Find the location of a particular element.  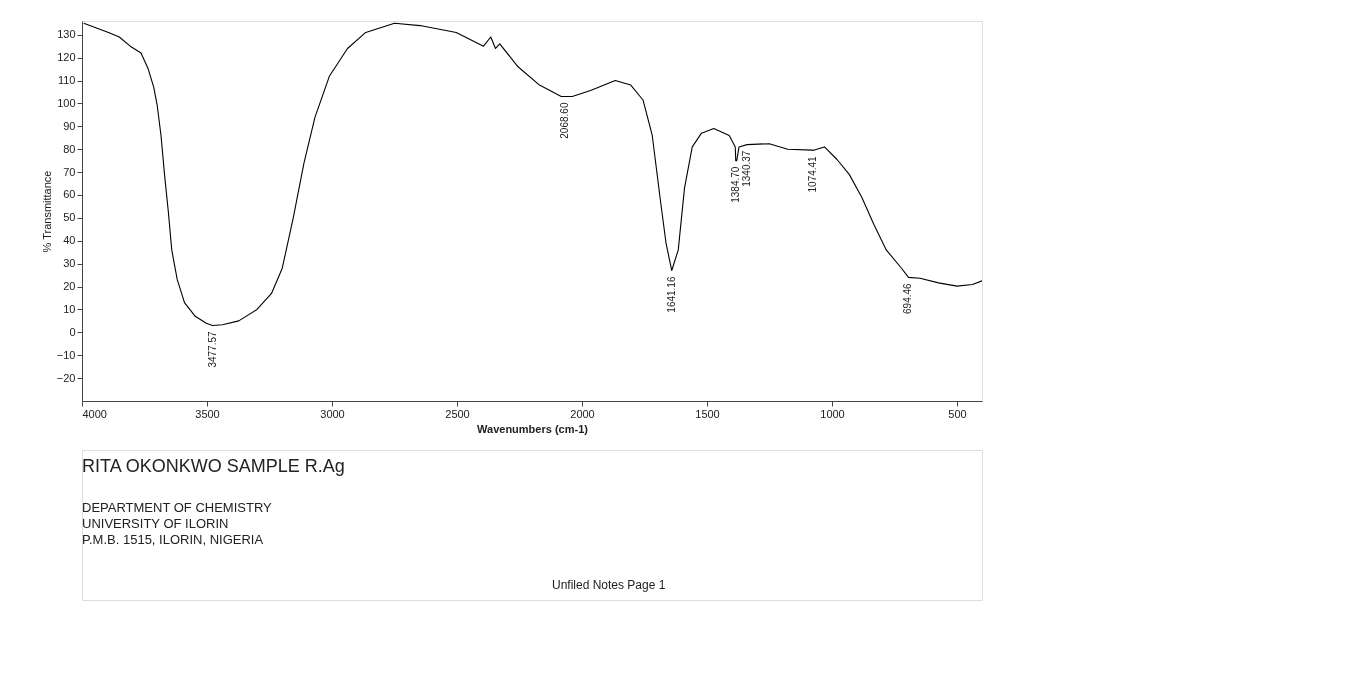

y-tick-label: 60 is located at coordinates (69, 194).